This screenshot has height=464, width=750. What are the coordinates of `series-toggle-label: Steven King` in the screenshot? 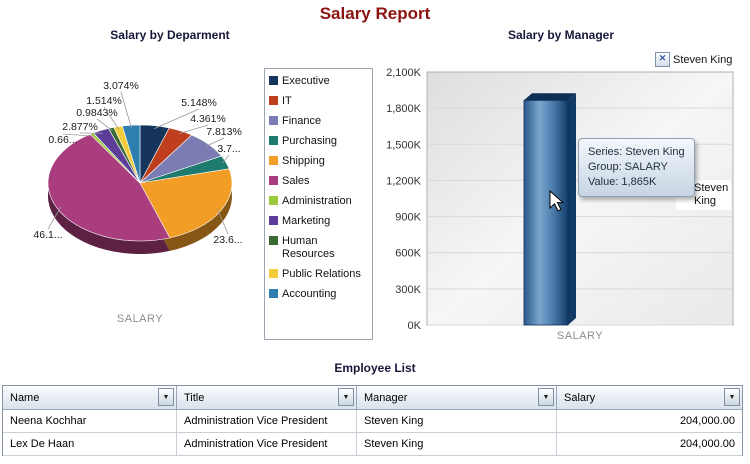 It's located at (703, 59).